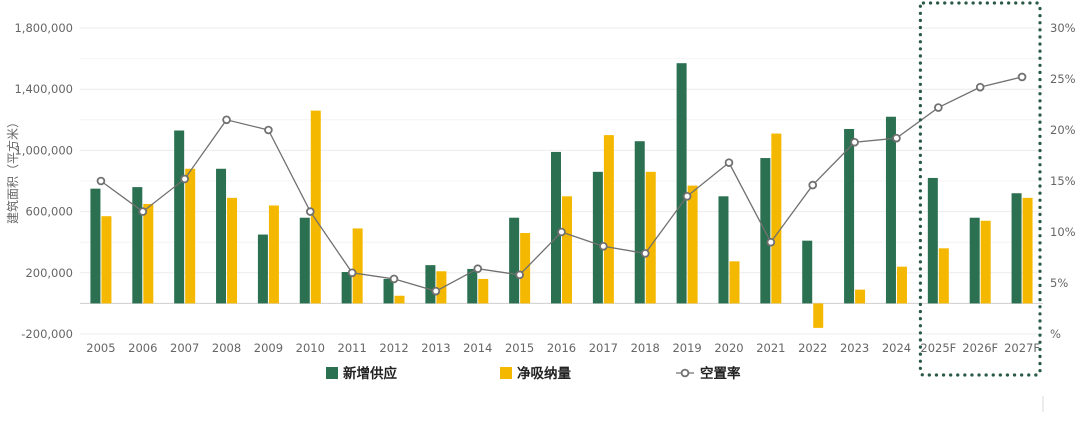 This screenshot has width=1080, height=424. I want to click on x-tick-label: 2015, so click(519, 348).